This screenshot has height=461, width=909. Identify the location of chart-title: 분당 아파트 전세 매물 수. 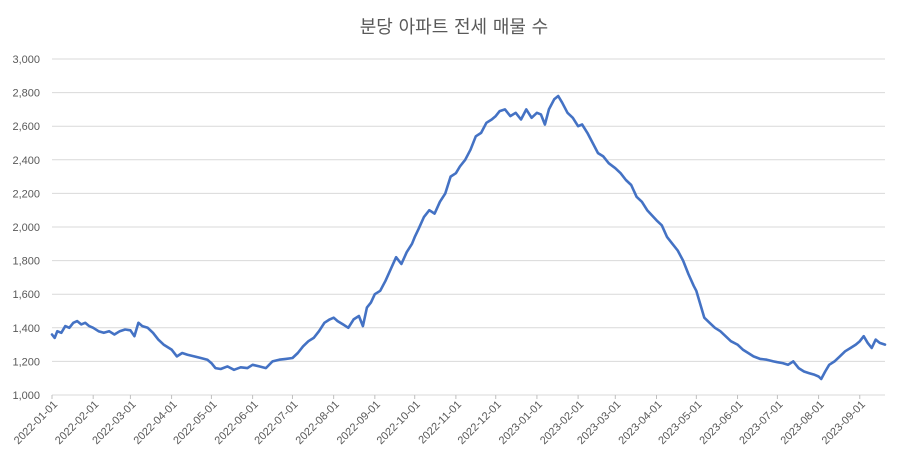
(454, 27).